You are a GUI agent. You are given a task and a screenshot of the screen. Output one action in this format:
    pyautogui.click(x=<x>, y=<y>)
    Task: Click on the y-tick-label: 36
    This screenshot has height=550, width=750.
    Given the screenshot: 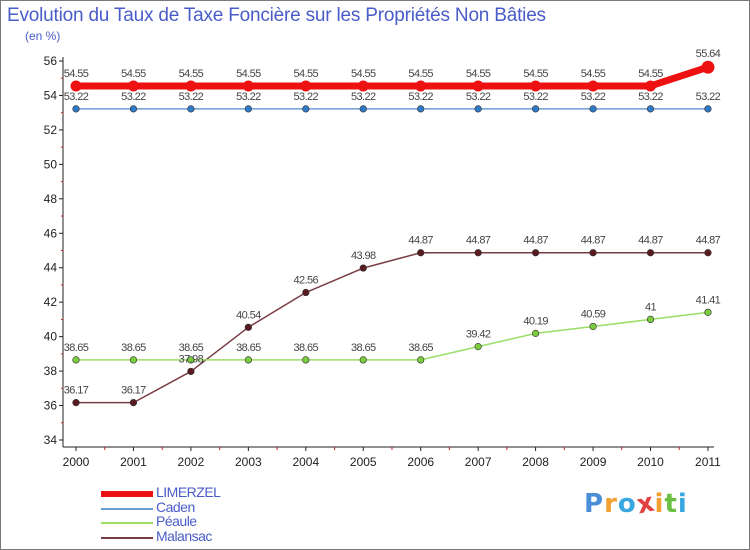 What is the action you would take?
    pyautogui.click(x=51, y=406)
    